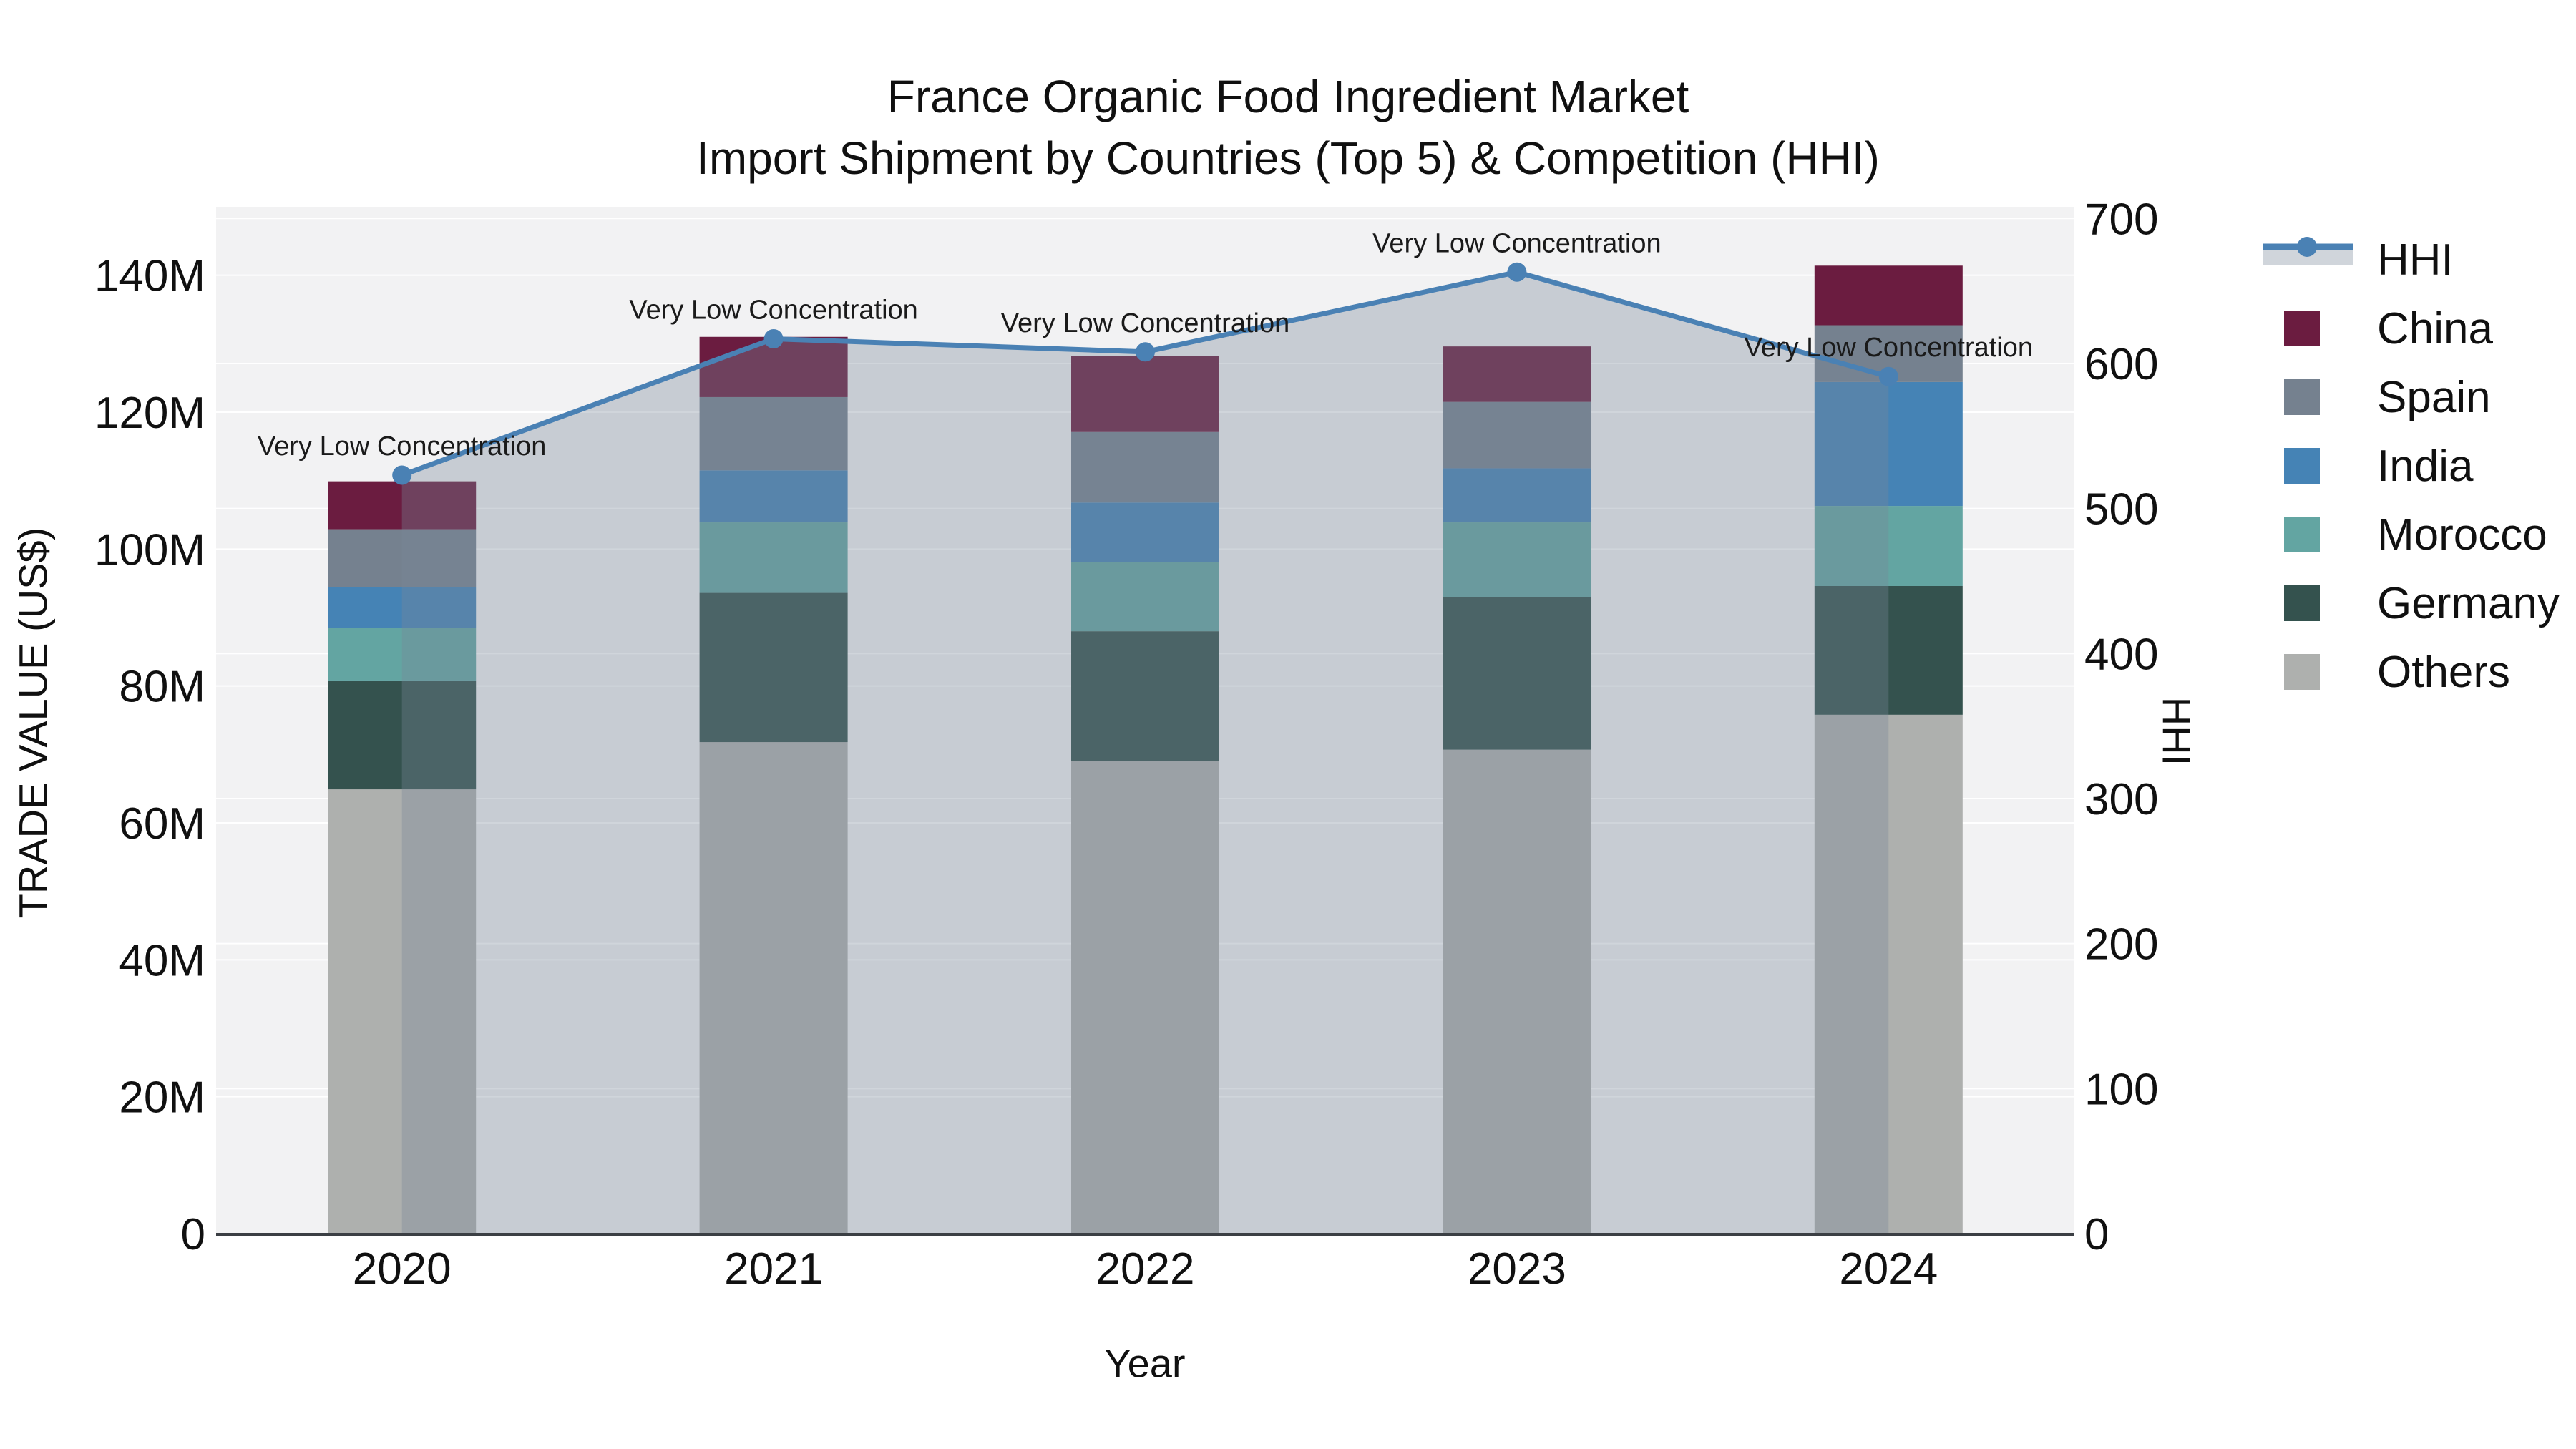 The height and width of the screenshot is (1449, 2576). What do you see at coordinates (1517, 1269) in the screenshot?
I see `x-axis-tick-label: 2023` at bounding box center [1517, 1269].